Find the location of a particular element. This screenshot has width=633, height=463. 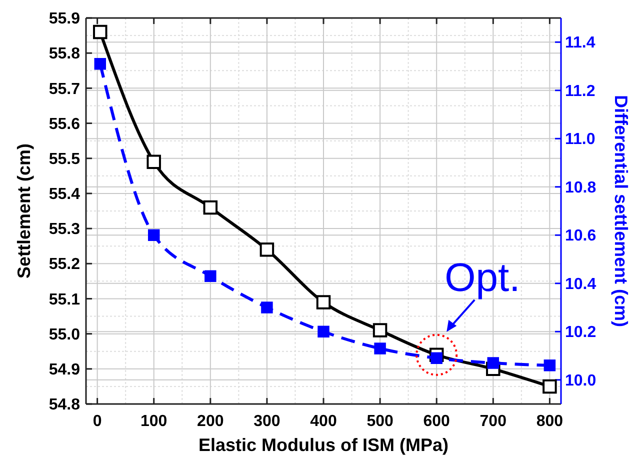

y2-tick-label: 11.2 is located at coordinates (580, 91).